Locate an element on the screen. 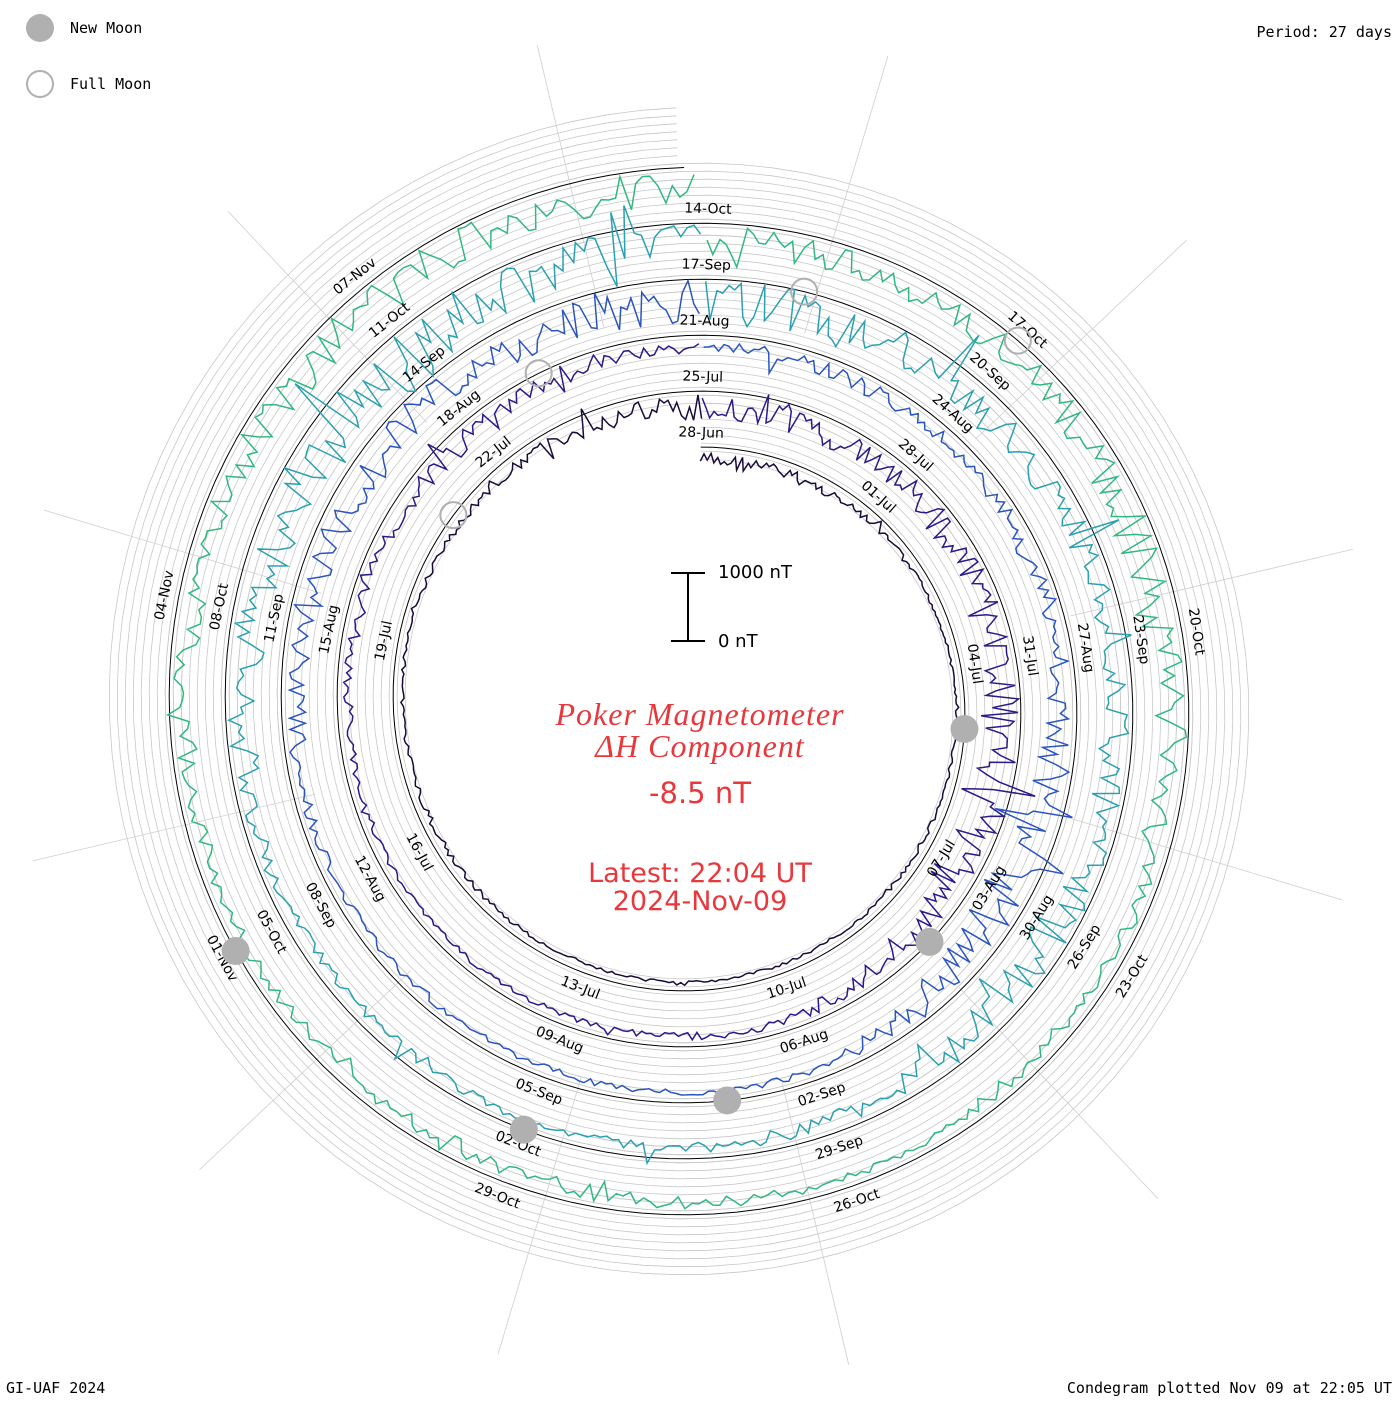 Image resolution: width=1400 pixels, height=1404 pixels. date-label: 14-Oct is located at coordinates (708, 209).